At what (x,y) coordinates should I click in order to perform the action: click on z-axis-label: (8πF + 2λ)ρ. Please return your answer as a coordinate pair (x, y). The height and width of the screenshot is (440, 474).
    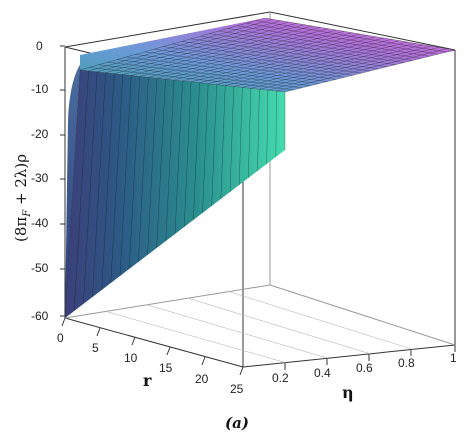
    Looking at the image, I should click on (22, 198).